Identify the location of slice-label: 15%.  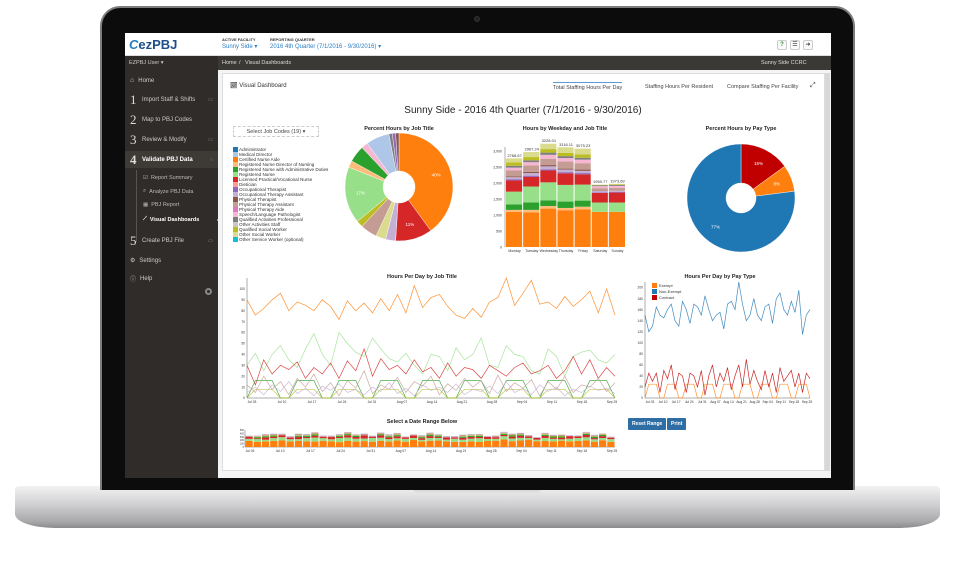
(758, 163).